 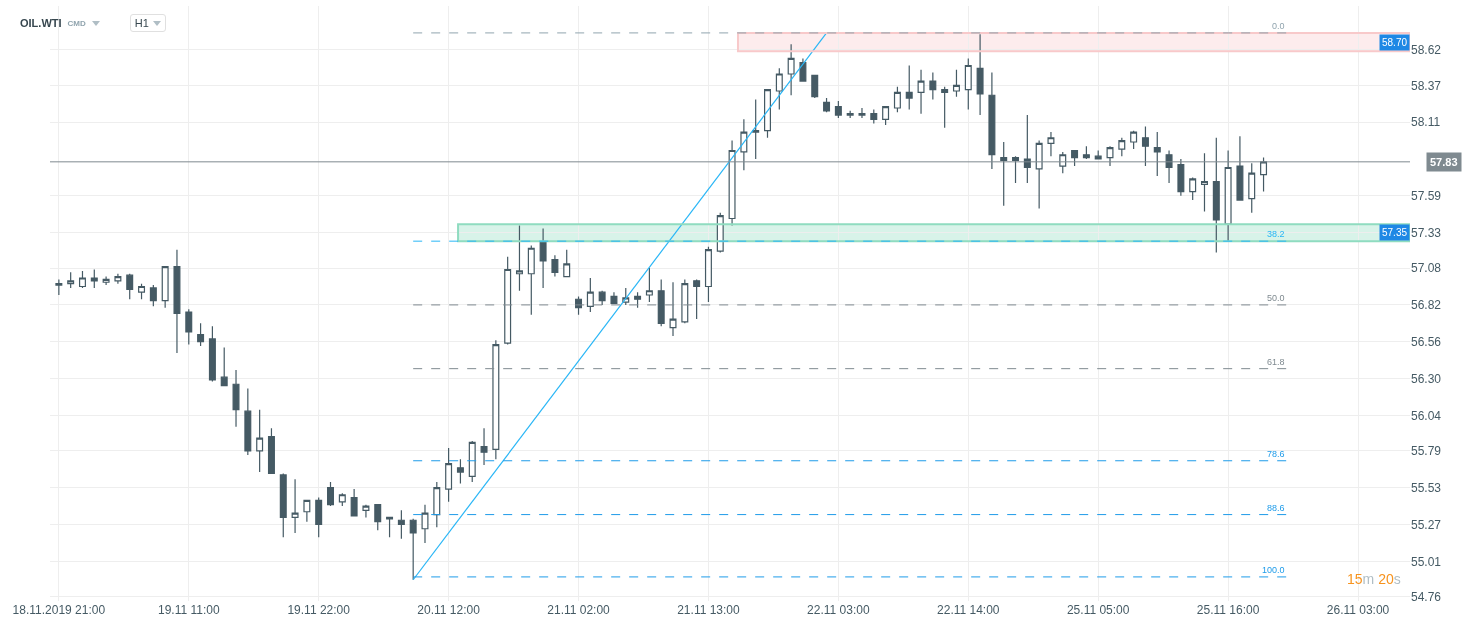 I want to click on y-tick-label: 56.04, so click(x=1426, y=415).